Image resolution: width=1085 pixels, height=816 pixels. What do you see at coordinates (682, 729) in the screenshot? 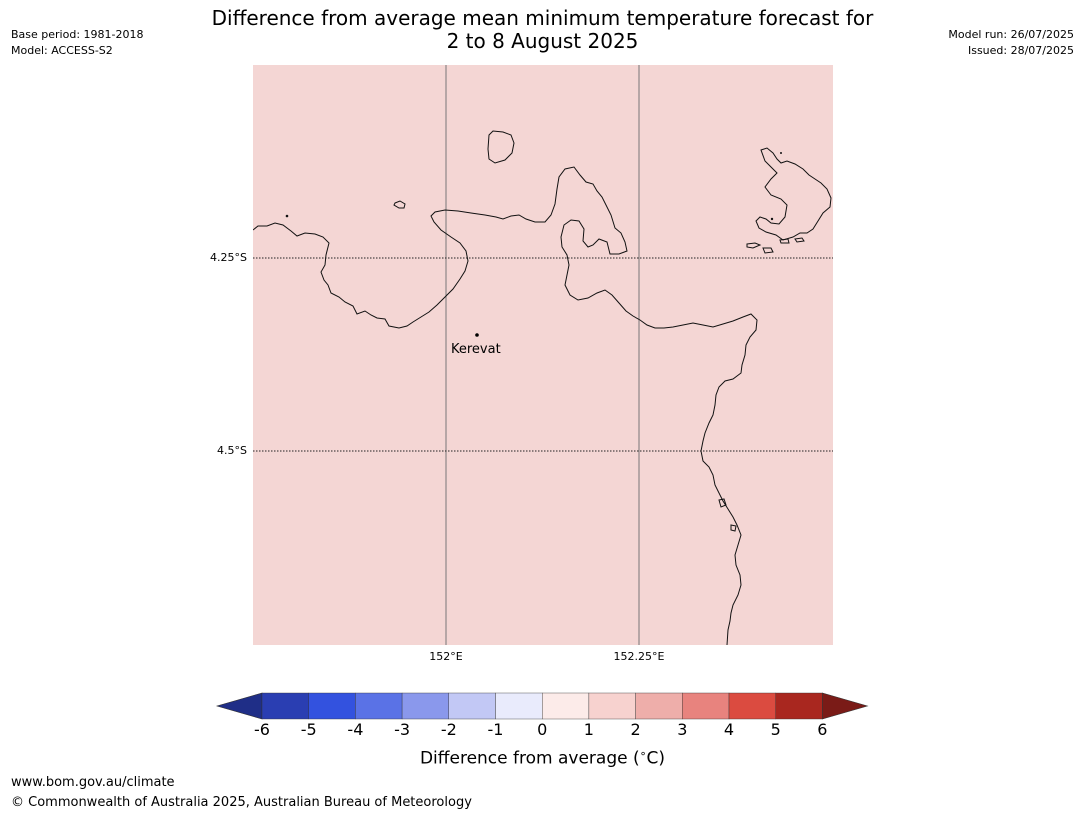
I see `colorbar-tick-label: 3` at bounding box center [682, 729].